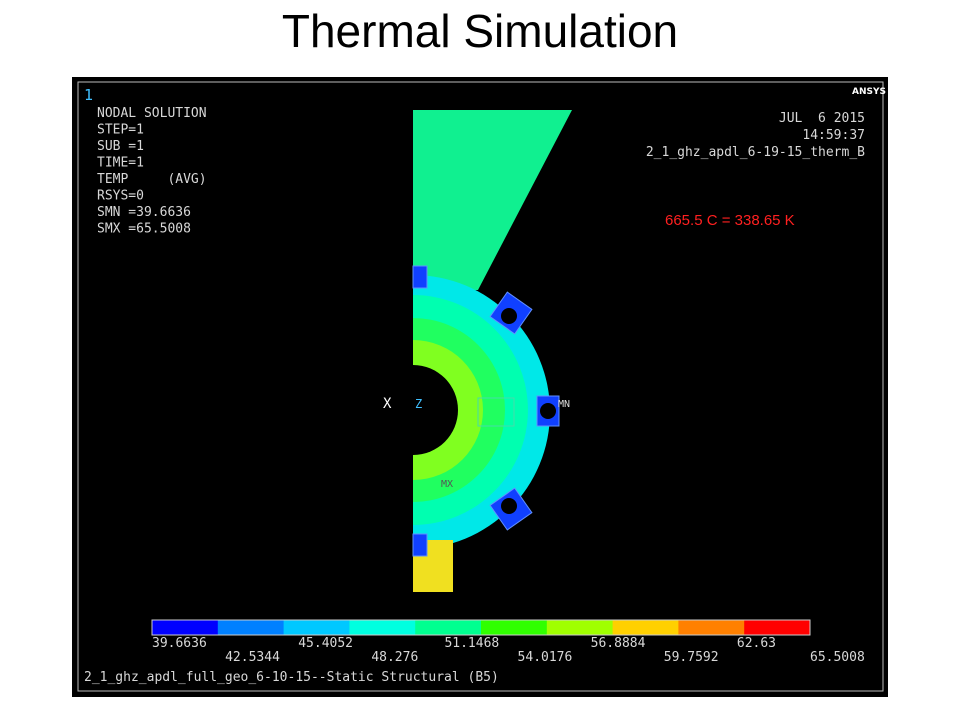  What do you see at coordinates (756, 643) in the screenshot?
I see `legend-label: 62.63` at bounding box center [756, 643].